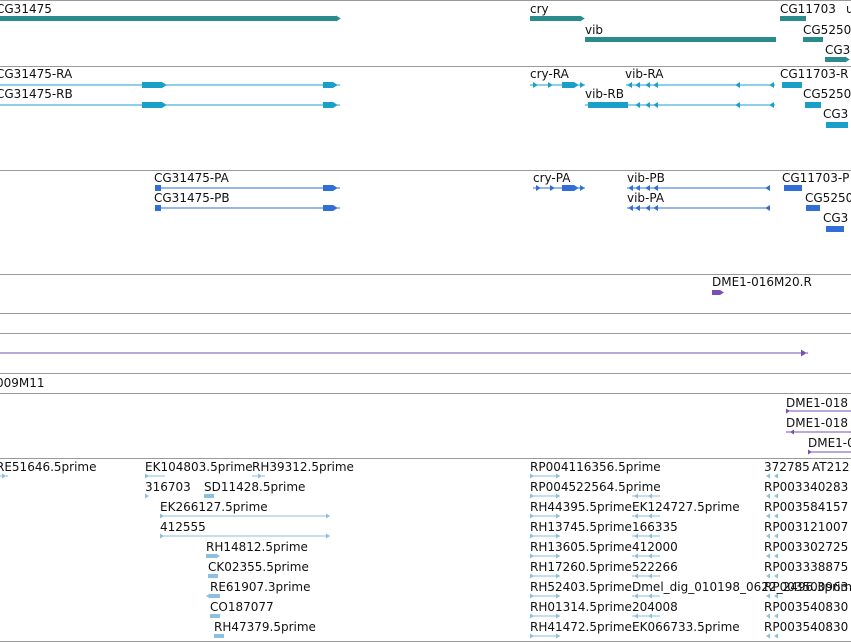 Image resolution: width=851 pixels, height=642 pixels. What do you see at coordinates (168, 487) in the screenshot?
I see `est-label: 316703` at bounding box center [168, 487].